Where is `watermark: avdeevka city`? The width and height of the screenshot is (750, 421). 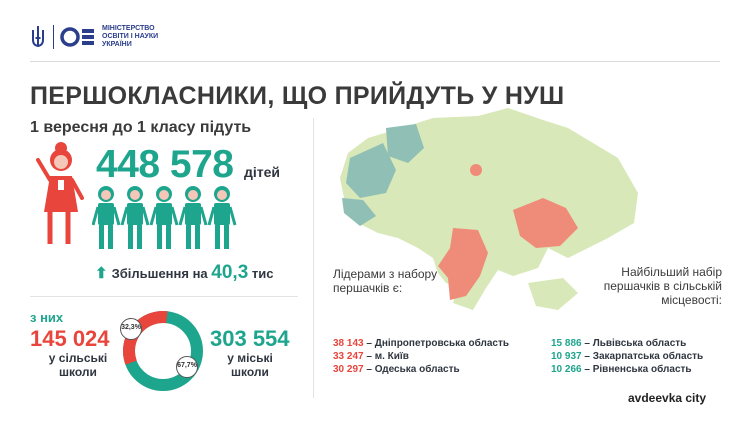 watermark: avdeevka city is located at coordinates (667, 398).